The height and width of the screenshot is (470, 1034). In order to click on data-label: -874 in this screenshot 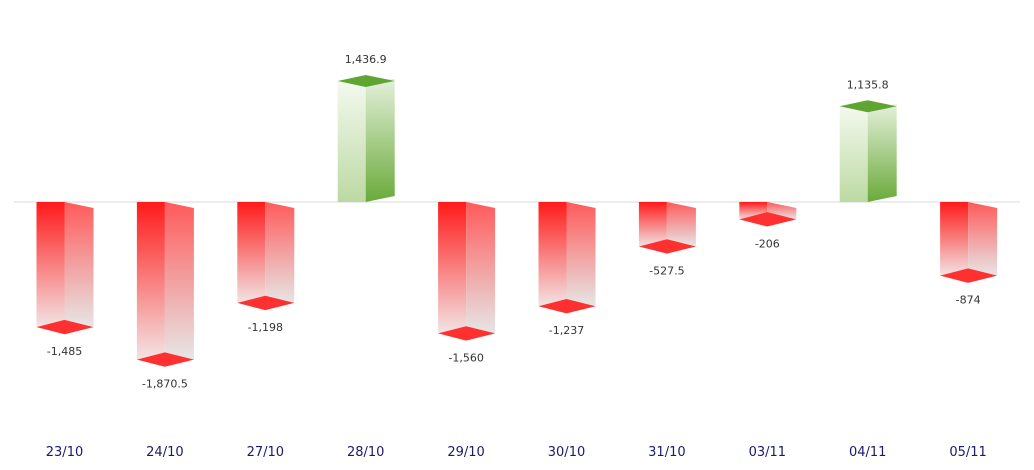, I will do `click(968, 300)`.